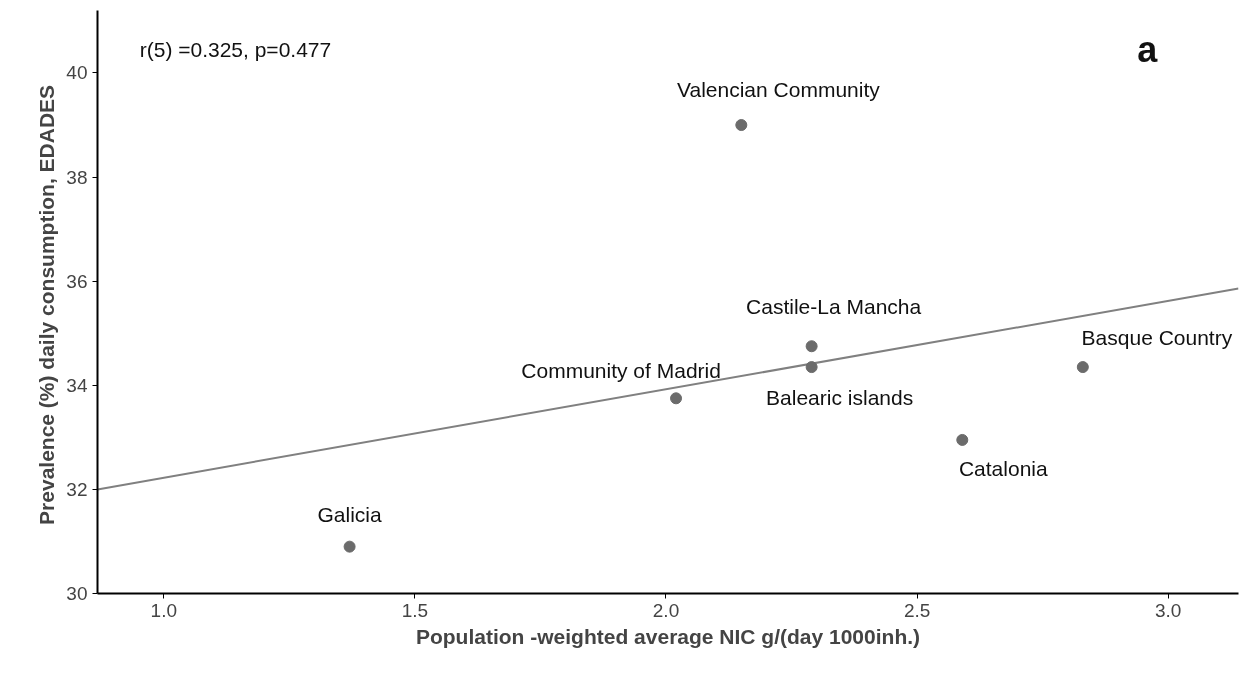 The width and height of the screenshot is (1245, 682). I want to click on y-axis-title: Prevalence (%) daily consumption, EDADES, so click(47, 304).